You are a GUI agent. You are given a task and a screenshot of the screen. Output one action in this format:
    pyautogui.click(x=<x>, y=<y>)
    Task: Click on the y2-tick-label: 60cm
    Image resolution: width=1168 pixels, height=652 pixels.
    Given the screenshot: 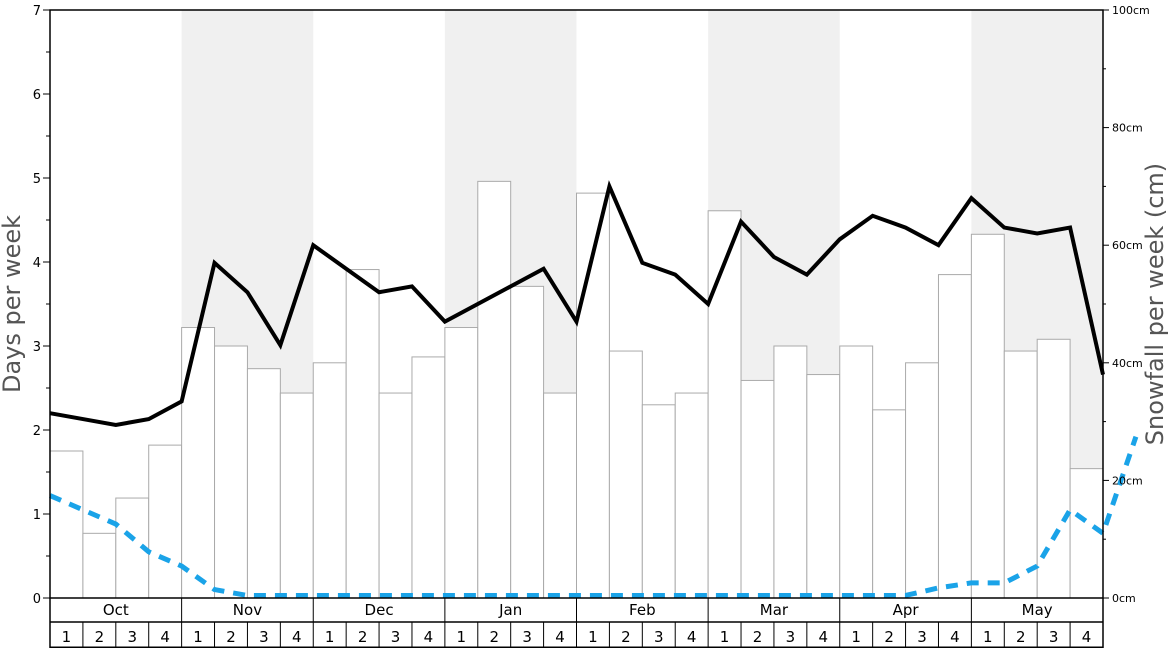 What is the action you would take?
    pyautogui.click(x=1127, y=245)
    